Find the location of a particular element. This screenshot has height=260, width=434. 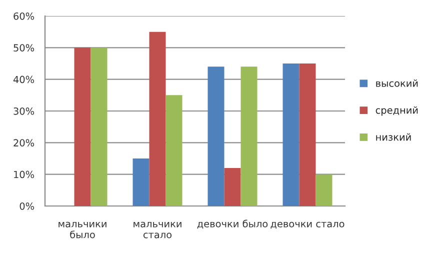

x-tick-label: мальчики было is located at coordinates (82, 230).